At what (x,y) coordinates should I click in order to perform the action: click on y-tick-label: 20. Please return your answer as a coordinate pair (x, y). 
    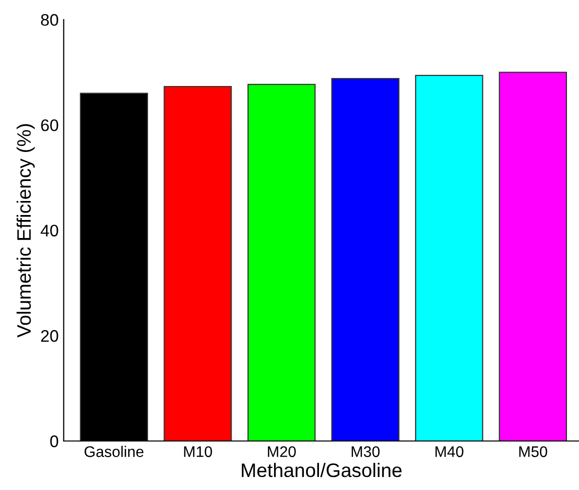
    Looking at the image, I should click on (49, 336).